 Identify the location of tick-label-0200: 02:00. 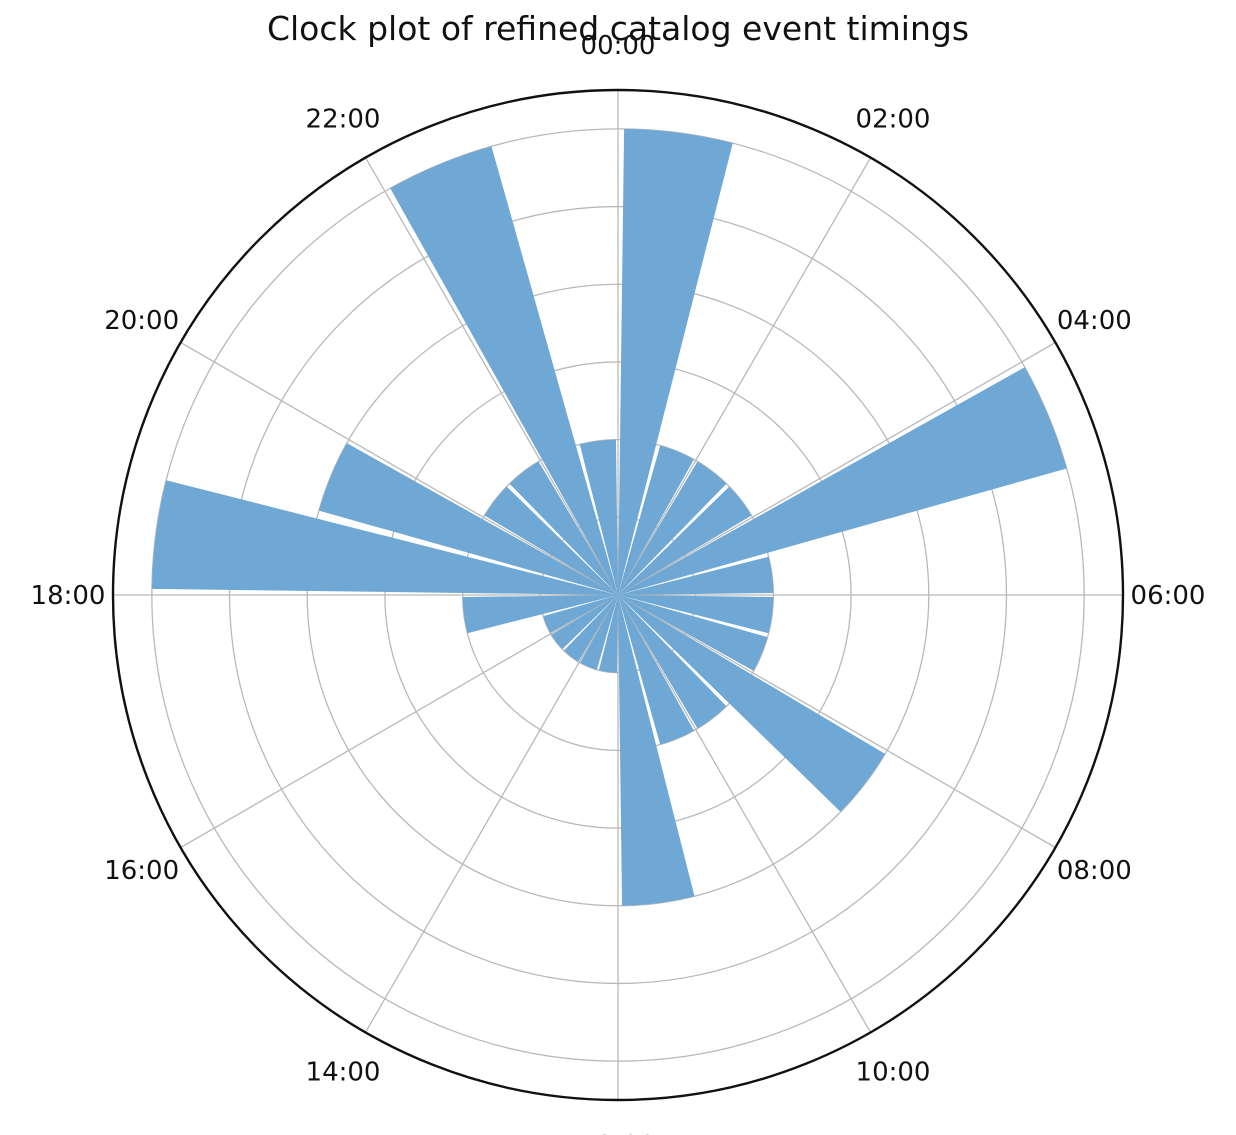
(893, 120).